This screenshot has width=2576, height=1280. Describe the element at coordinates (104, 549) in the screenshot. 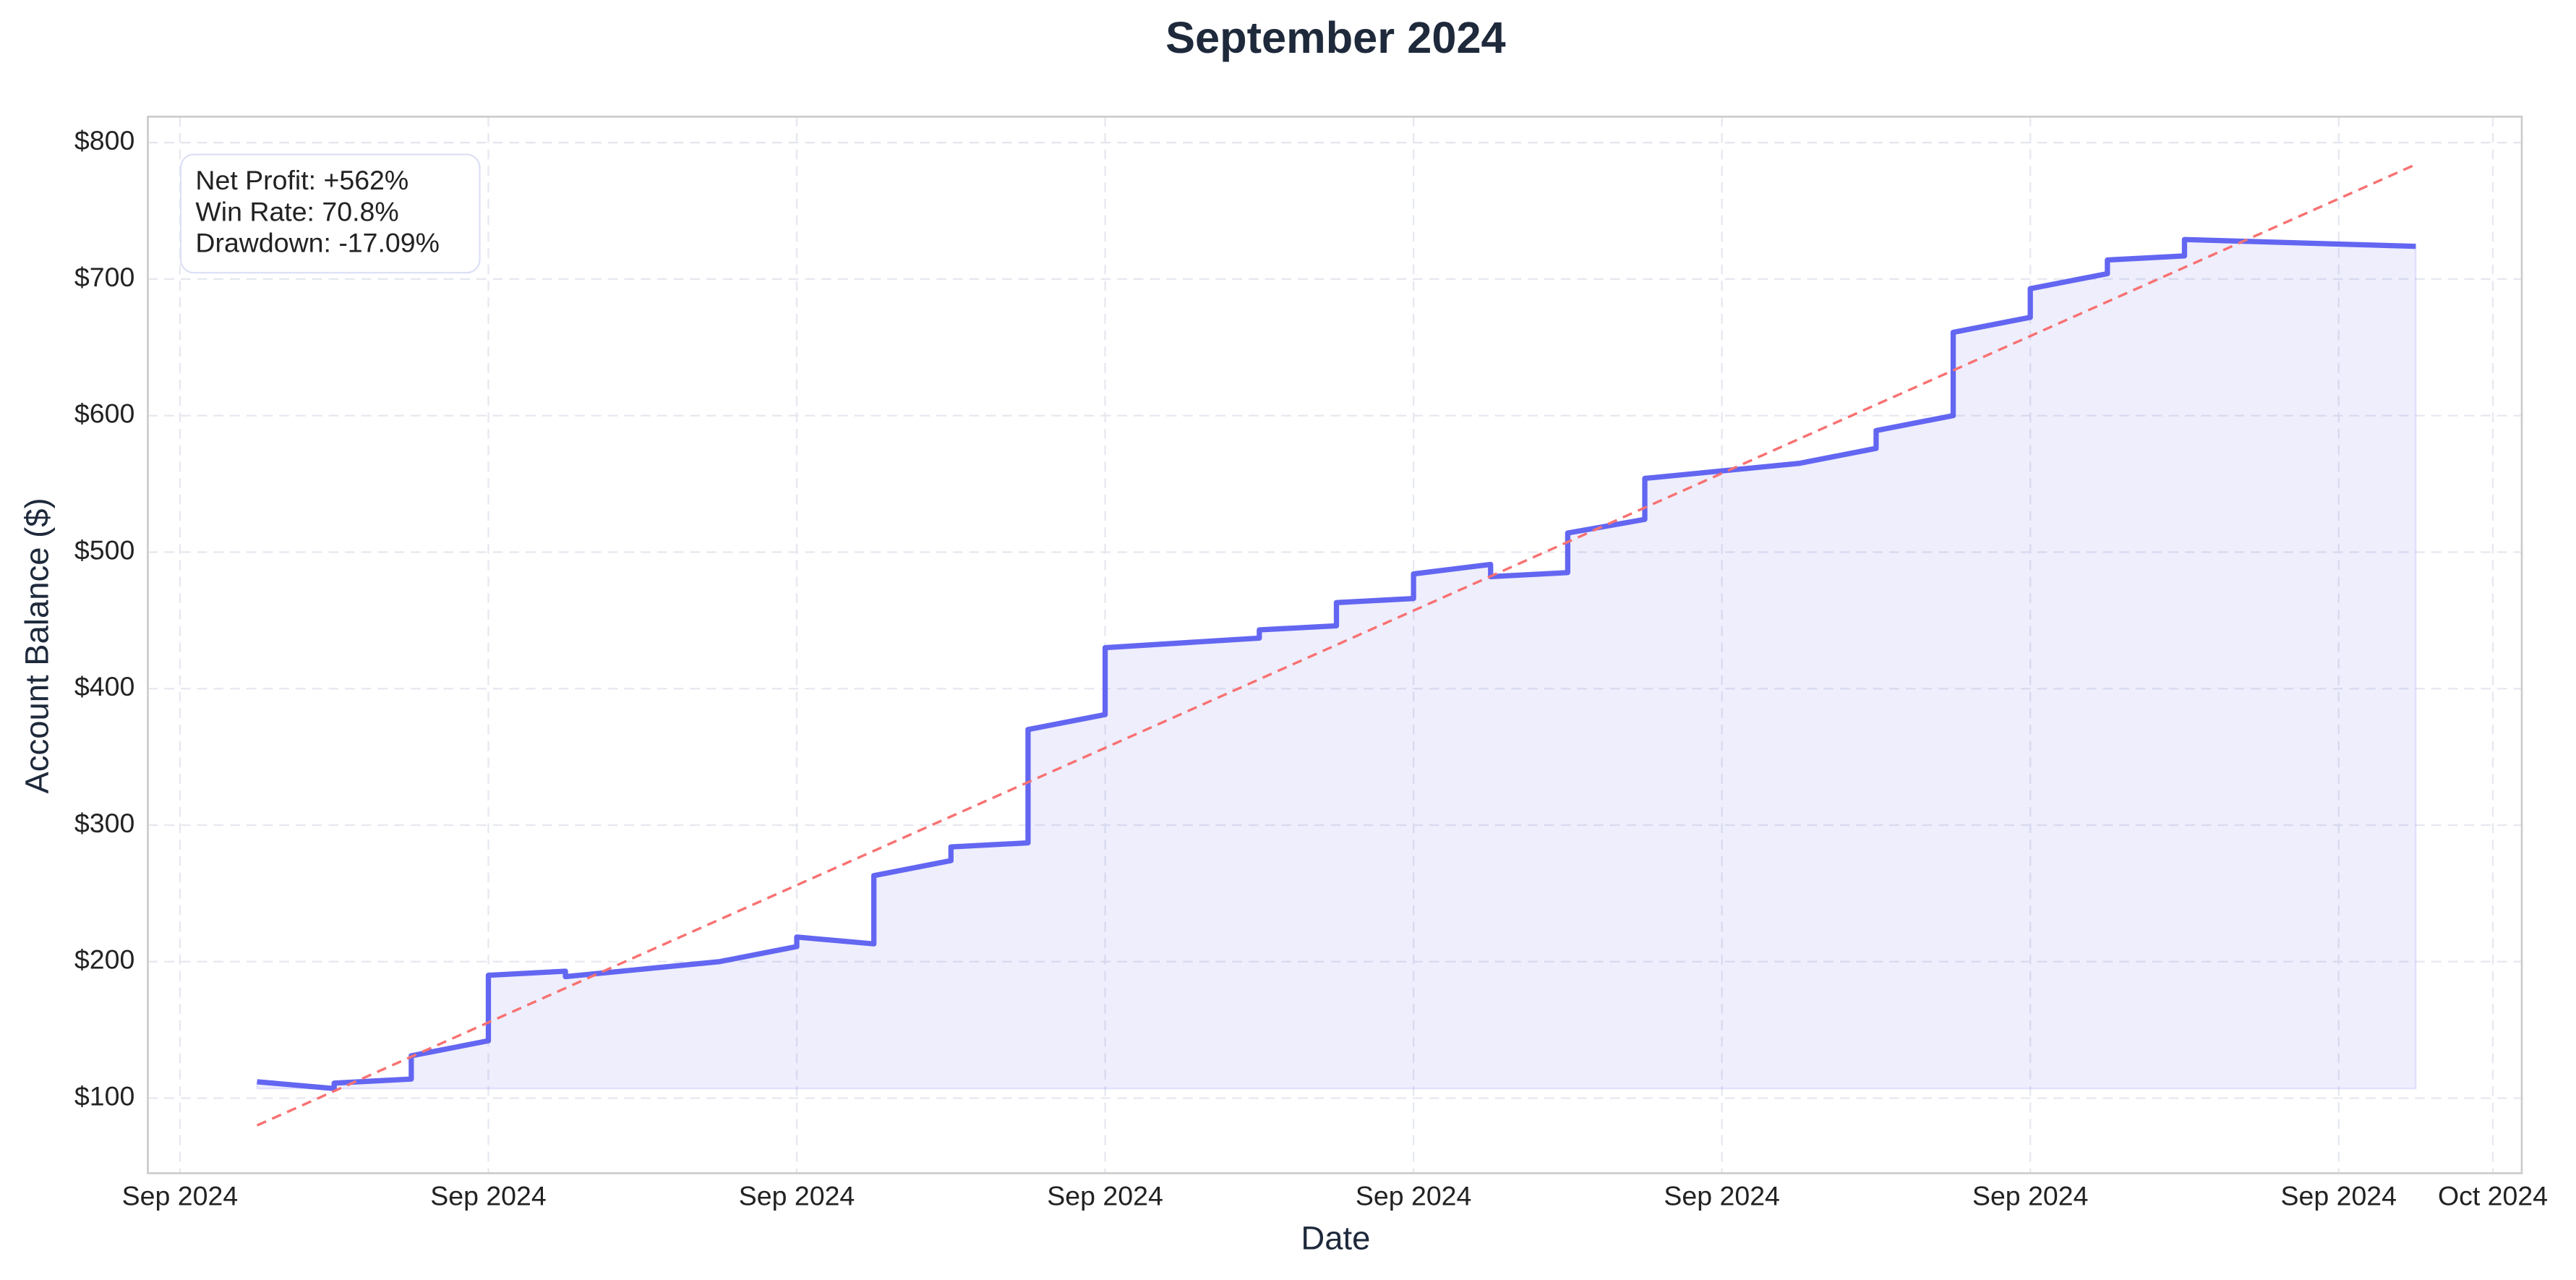

I see `y-tick-label: $500` at that location.